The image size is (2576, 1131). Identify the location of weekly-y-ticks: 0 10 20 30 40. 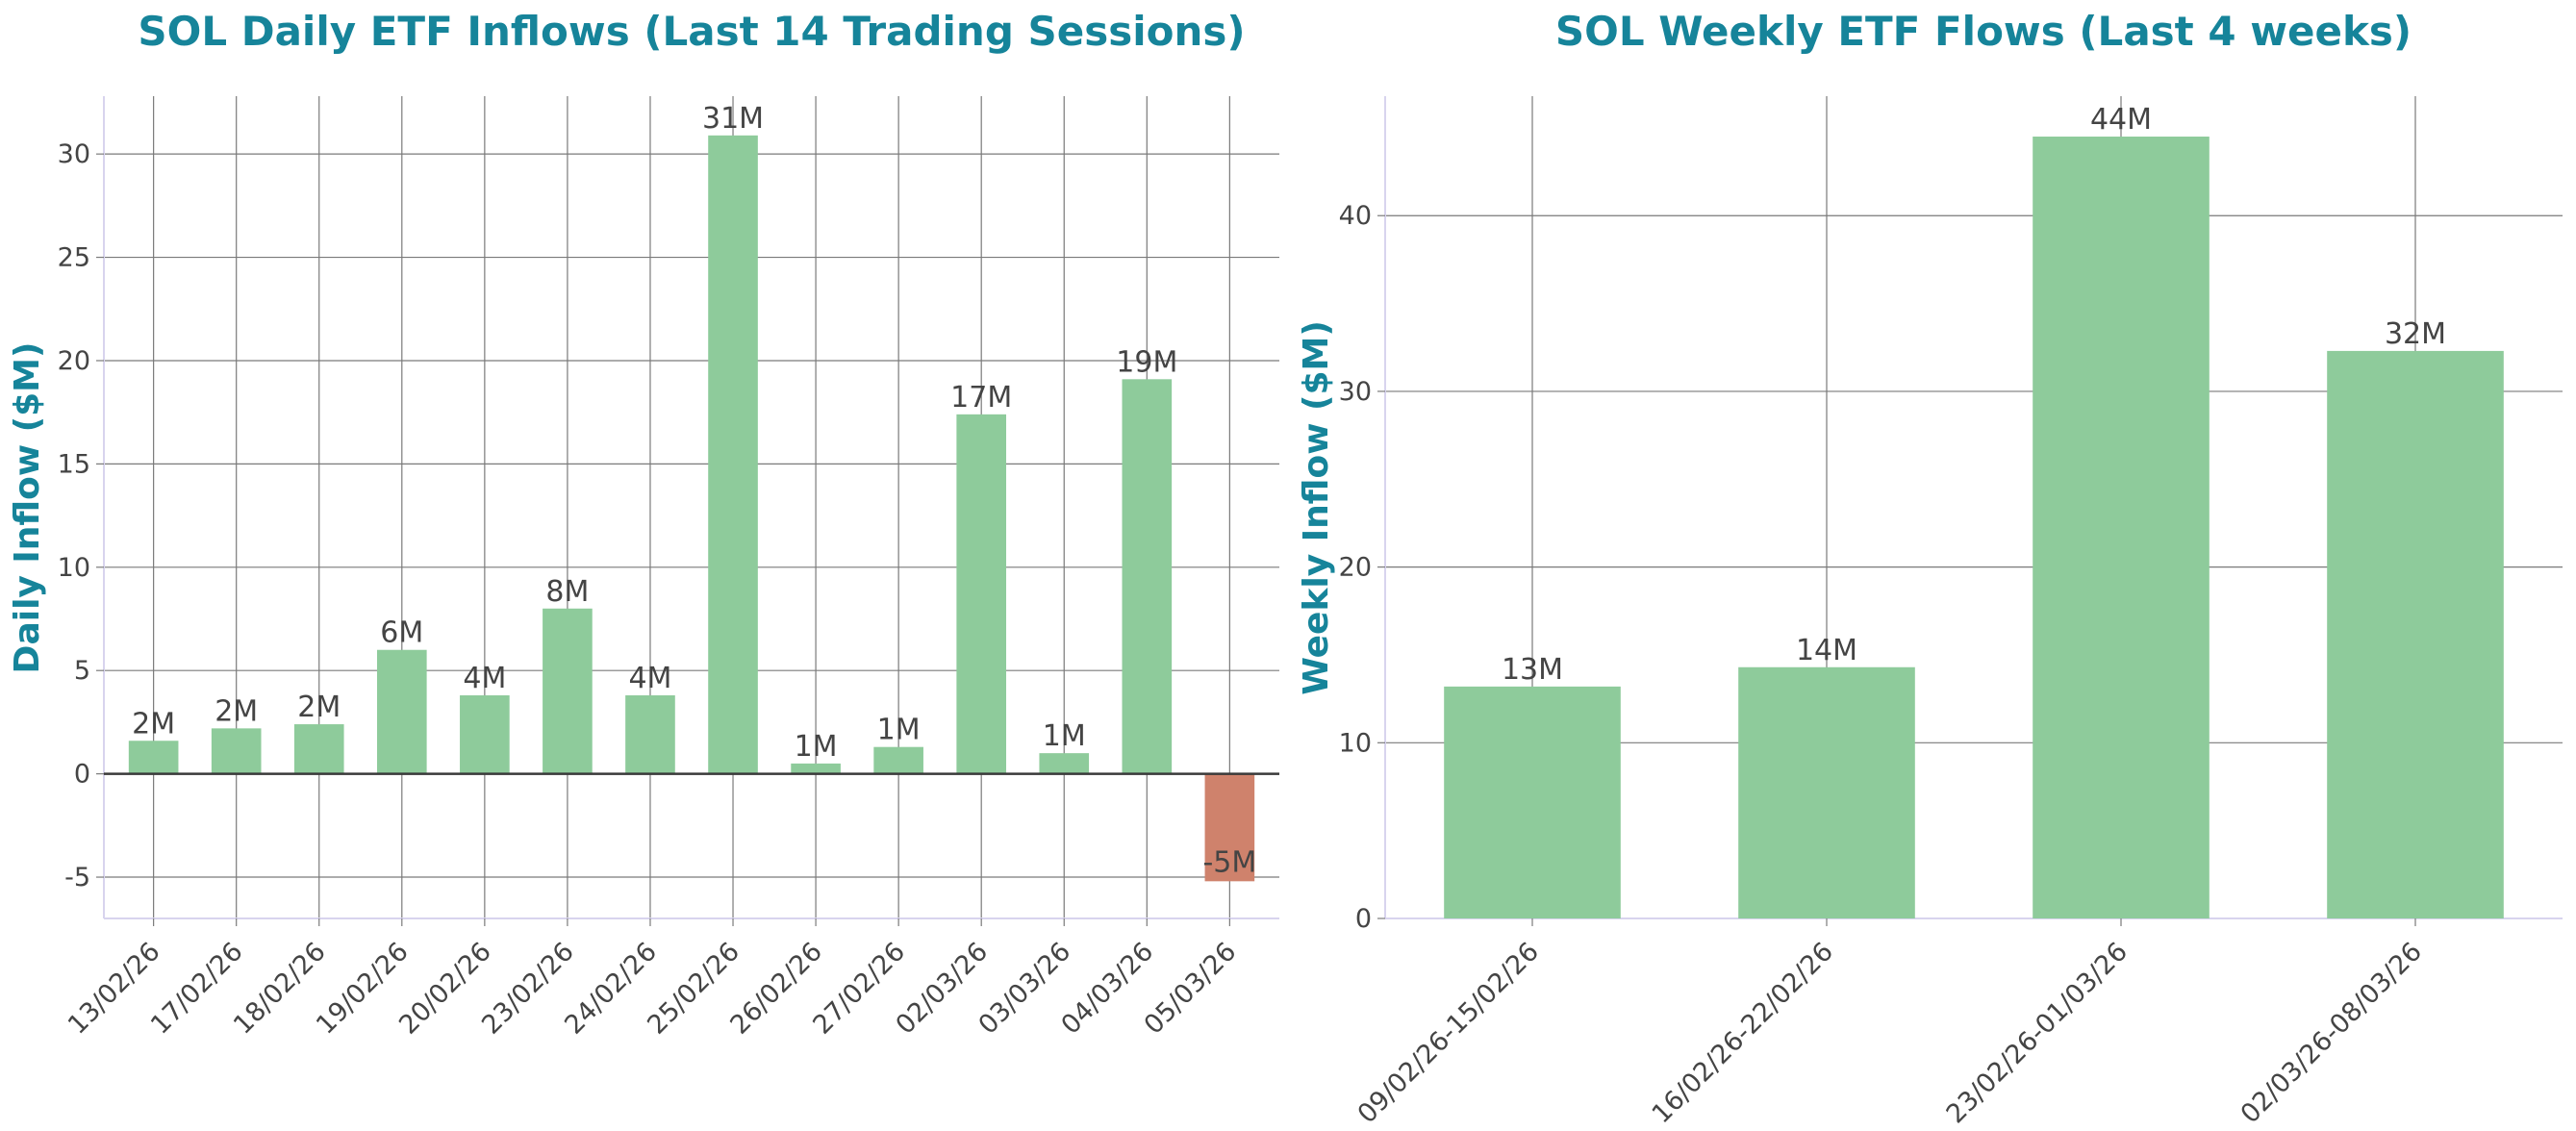
(1362, 567).